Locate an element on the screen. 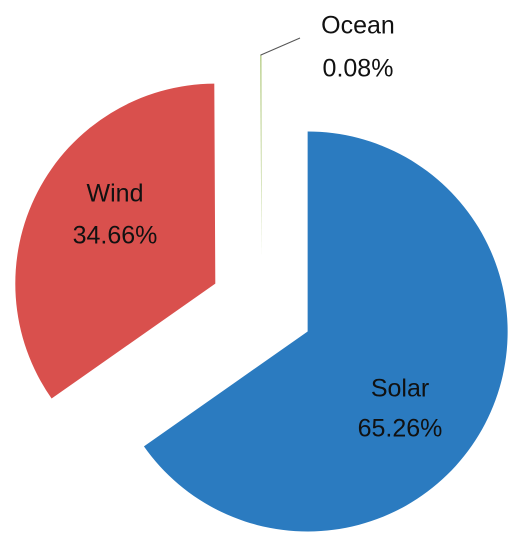 The height and width of the screenshot is (550, 523). slice-category-label: Ocean is located at coordinates (358, 26).